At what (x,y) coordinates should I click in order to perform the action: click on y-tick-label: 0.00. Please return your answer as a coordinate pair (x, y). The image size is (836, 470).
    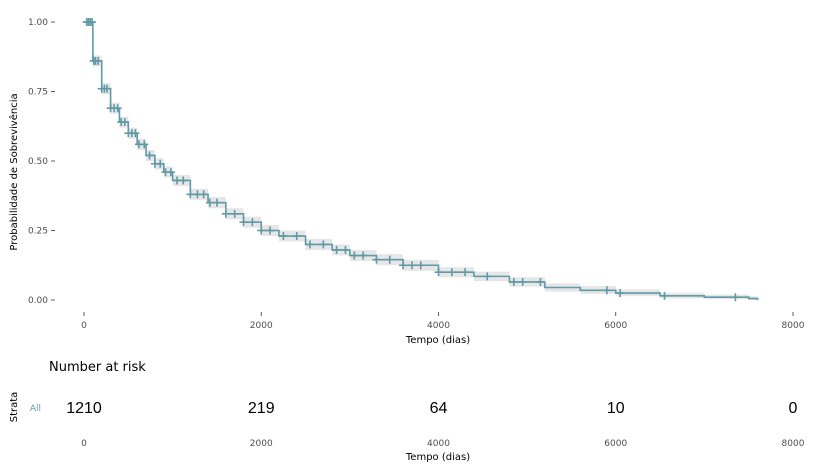
    Looking at the image, I should click on (38, 301).